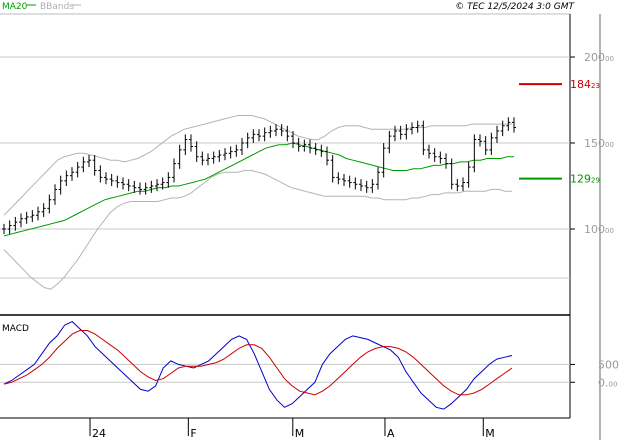 The image size is (627, 440). Describe the element at coordinates (99, 433) in the screenshot. I see `x-tick-label-0: 24` at that location.